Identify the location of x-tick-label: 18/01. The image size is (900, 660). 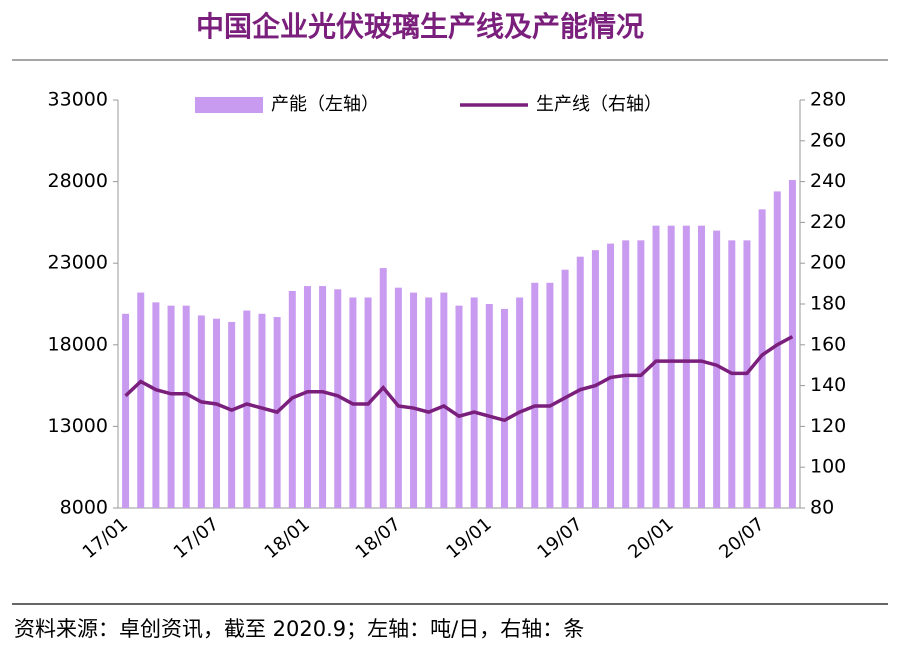
(287, 538).